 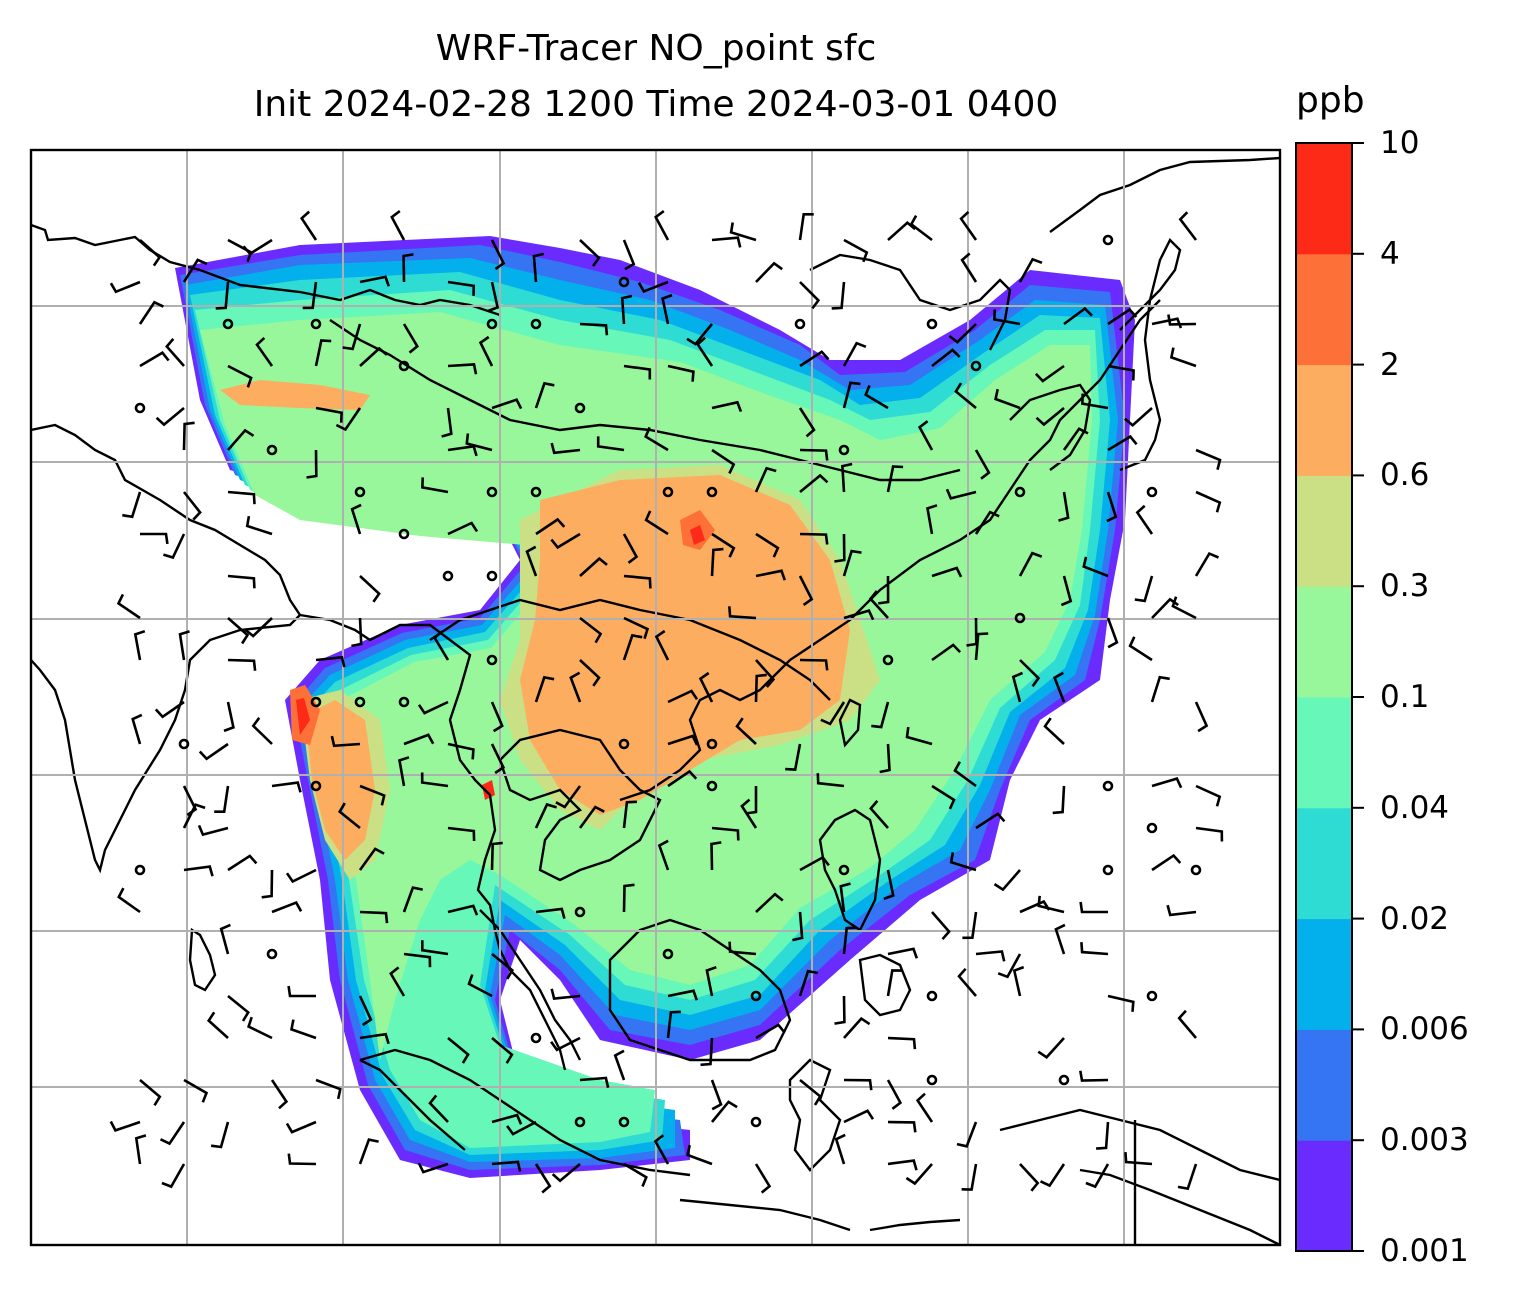 What do you see at coordinates (580, 805) in the screenshot?
I see `coastline-indochina` at bounding box center [580, 805].